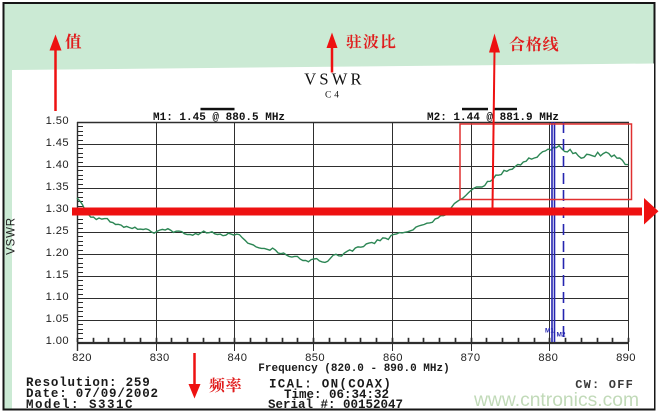 The height and width of the screenshot is (416, 660). Describe the element at coordinates (88, 383) in the screenshot. I see `svg-text: Resolution: 259` at that location.